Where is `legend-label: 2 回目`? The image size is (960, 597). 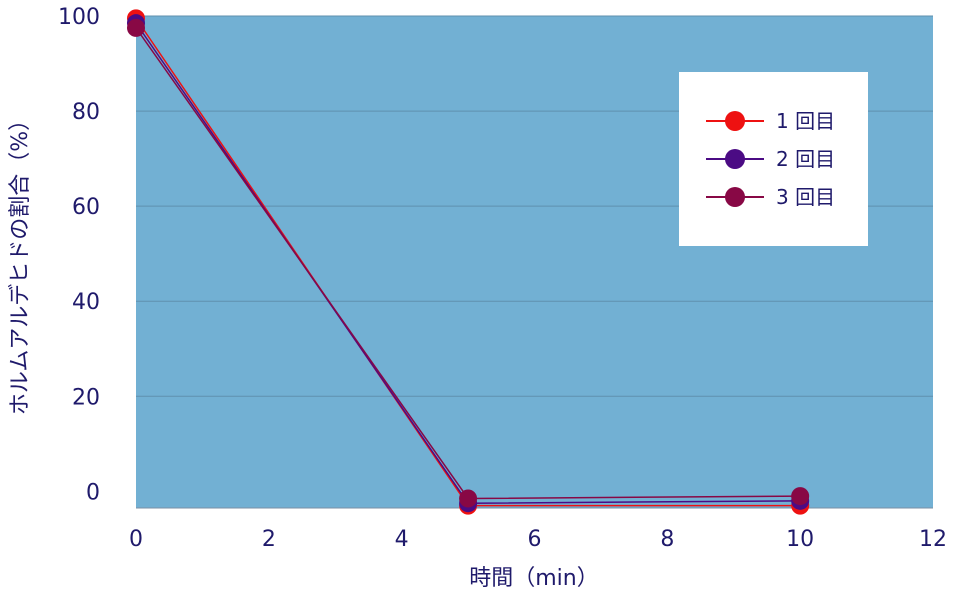 legend-label: 2 回目 is located at coordinates (805, 159).